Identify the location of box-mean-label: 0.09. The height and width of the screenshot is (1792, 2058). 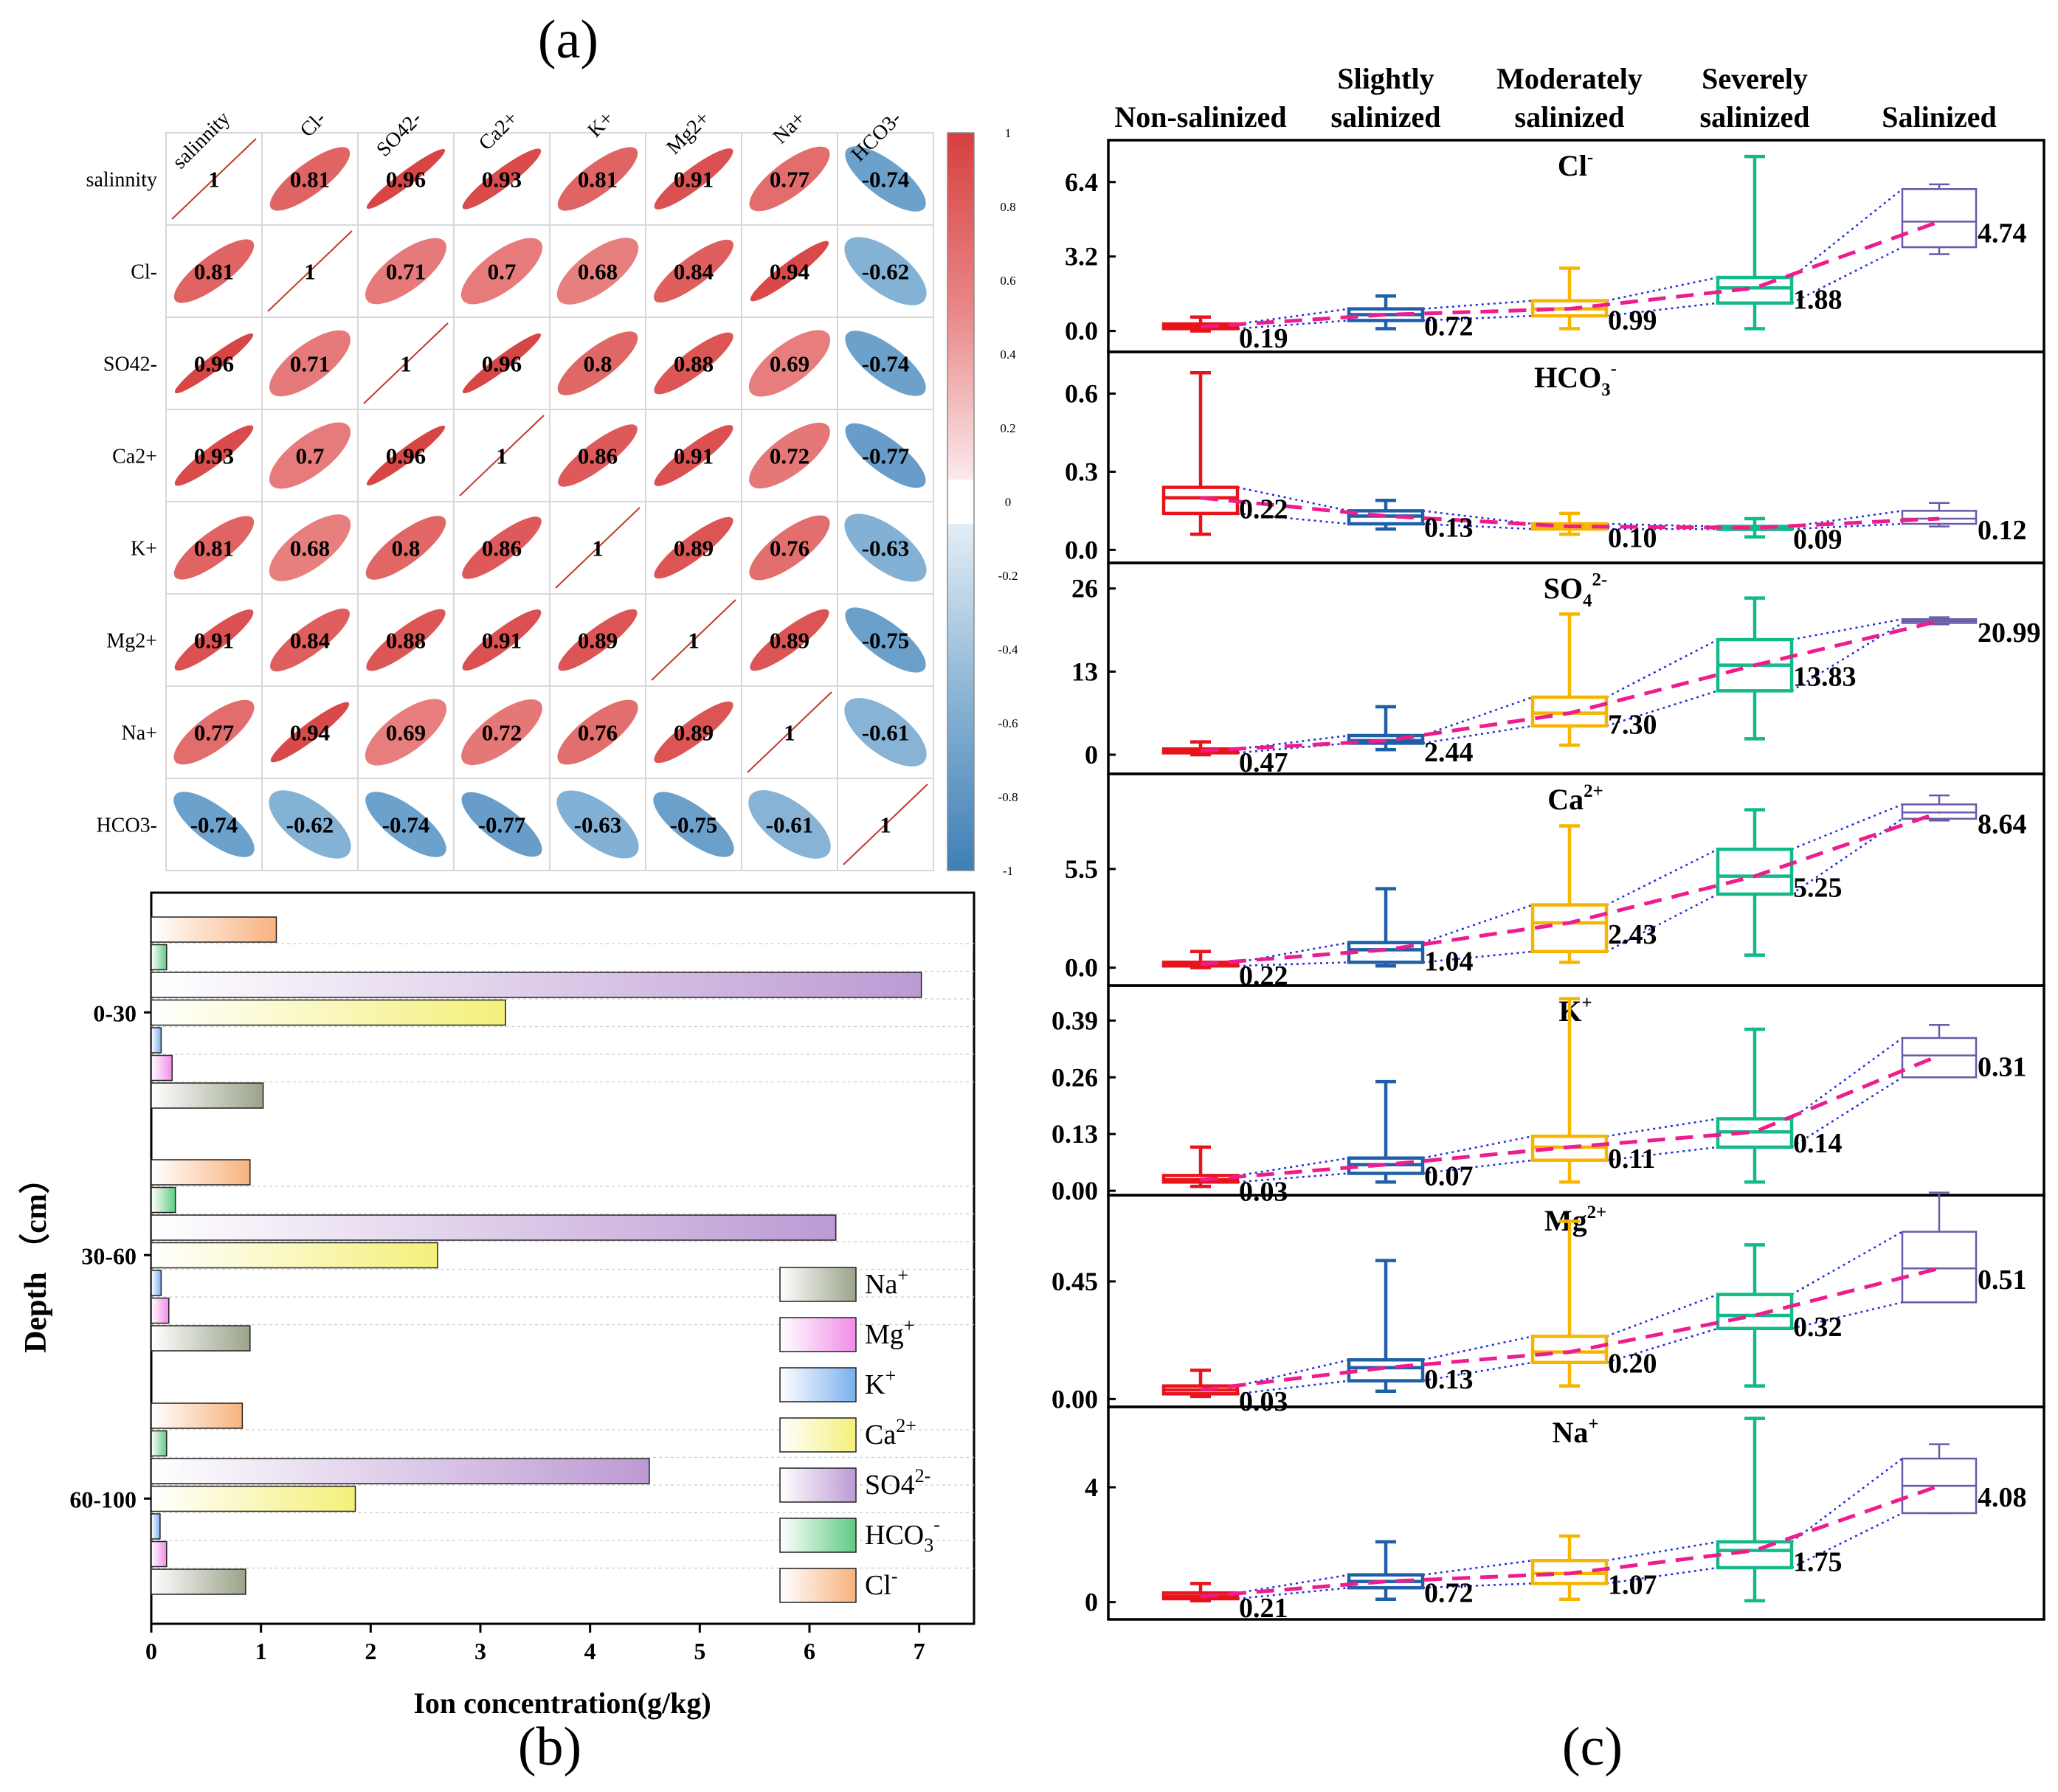
(1818, 539).